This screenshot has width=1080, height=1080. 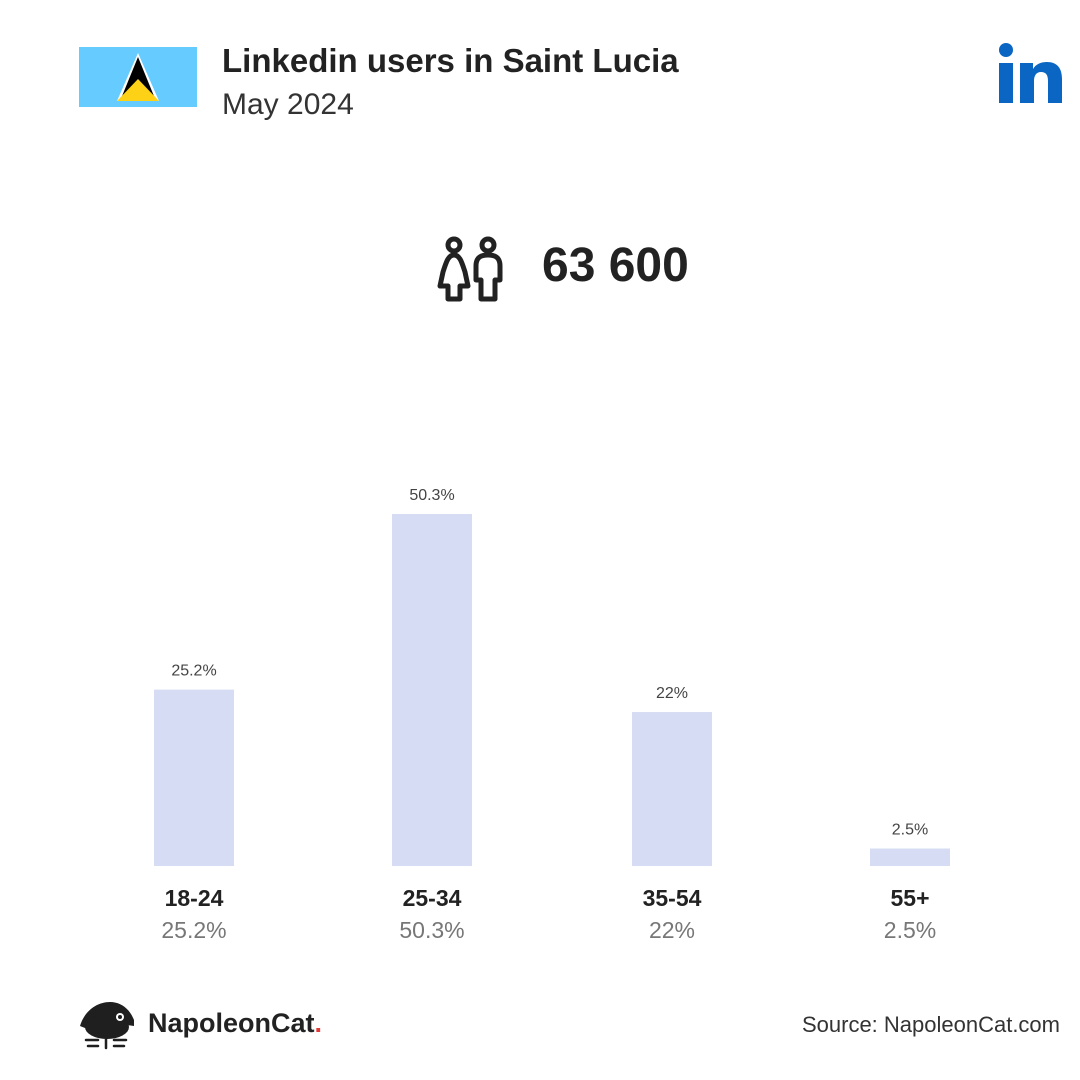 What do you see at coordinates (910, 930) in the screenshot?
I see `category-percent-label: 2.5%` at bounding box center [910, 930].